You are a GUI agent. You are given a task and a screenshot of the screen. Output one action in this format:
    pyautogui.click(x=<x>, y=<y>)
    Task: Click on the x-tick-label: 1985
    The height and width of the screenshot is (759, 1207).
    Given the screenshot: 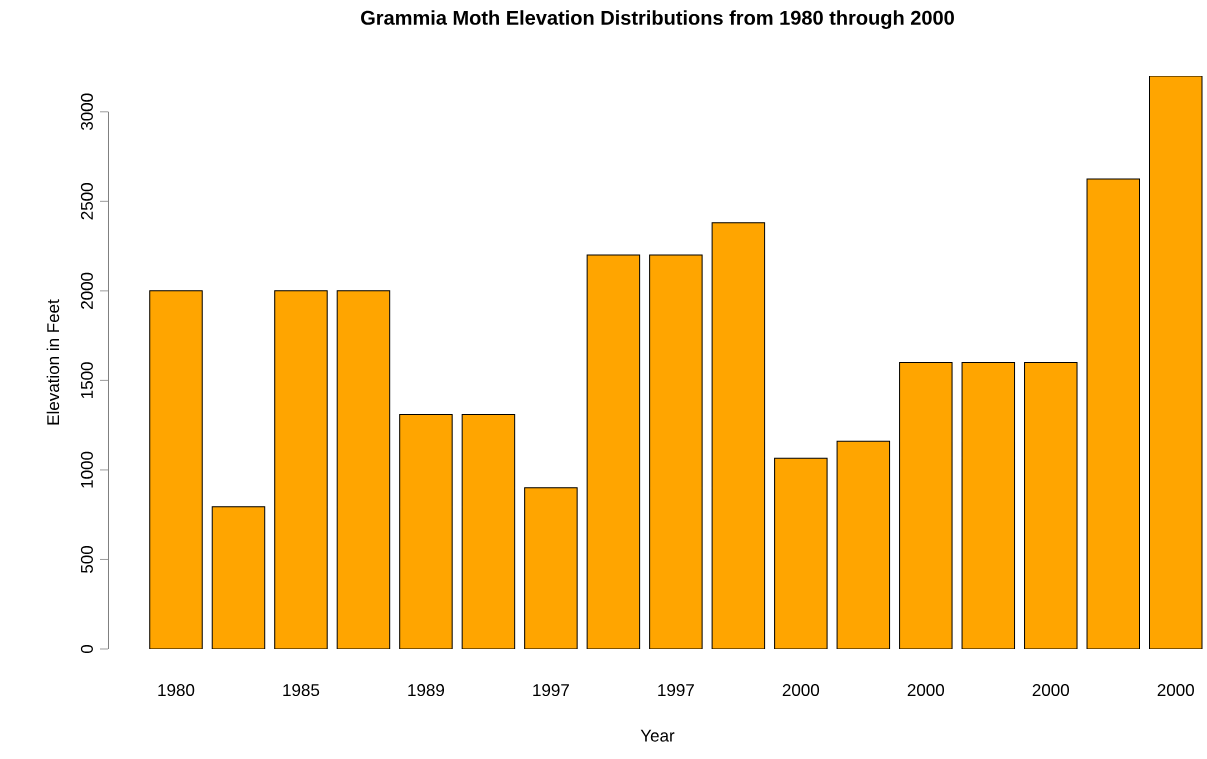 What is the action you would take?
    pyautogui.click(x=301, y=690)
    